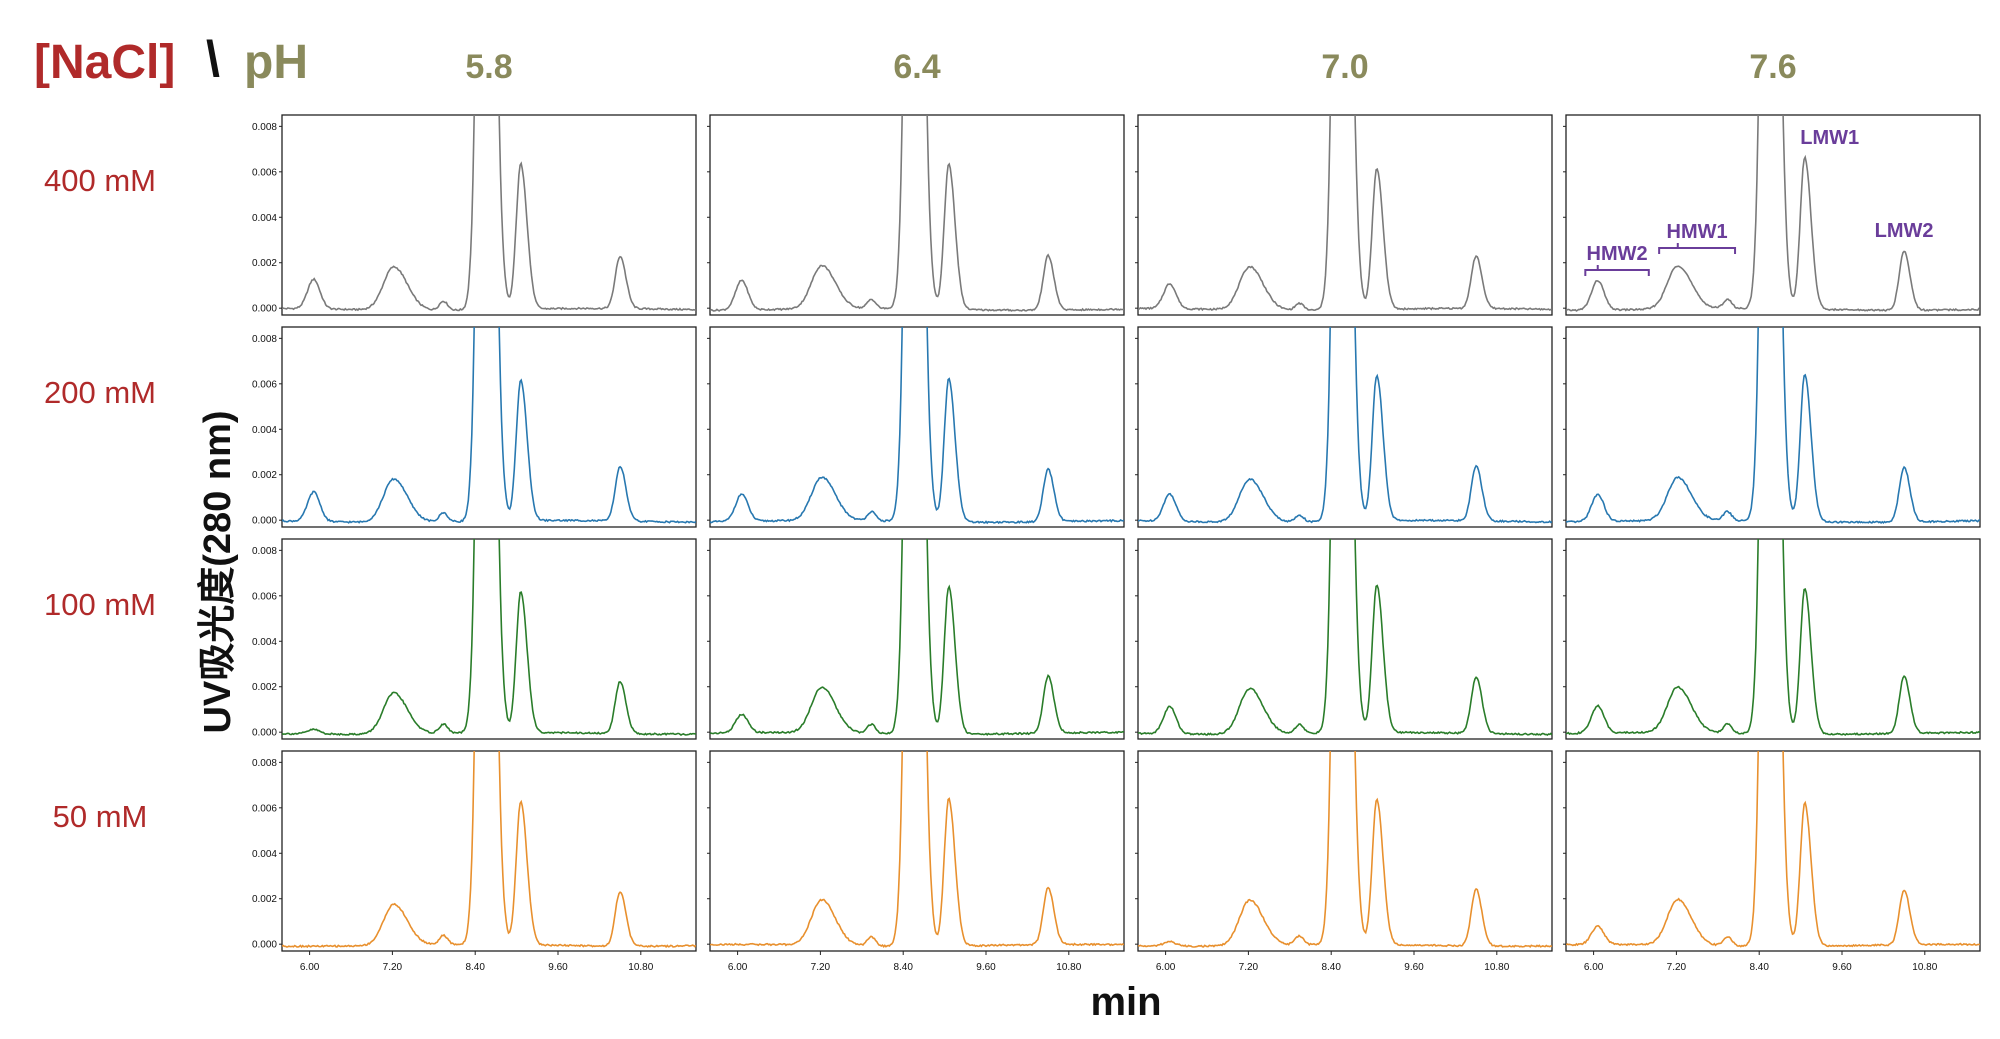  What do you see at coordinates (1617, 254) in the screenshot?
I see `annotation-label: HMW2` at bounding box center [1617, 254].